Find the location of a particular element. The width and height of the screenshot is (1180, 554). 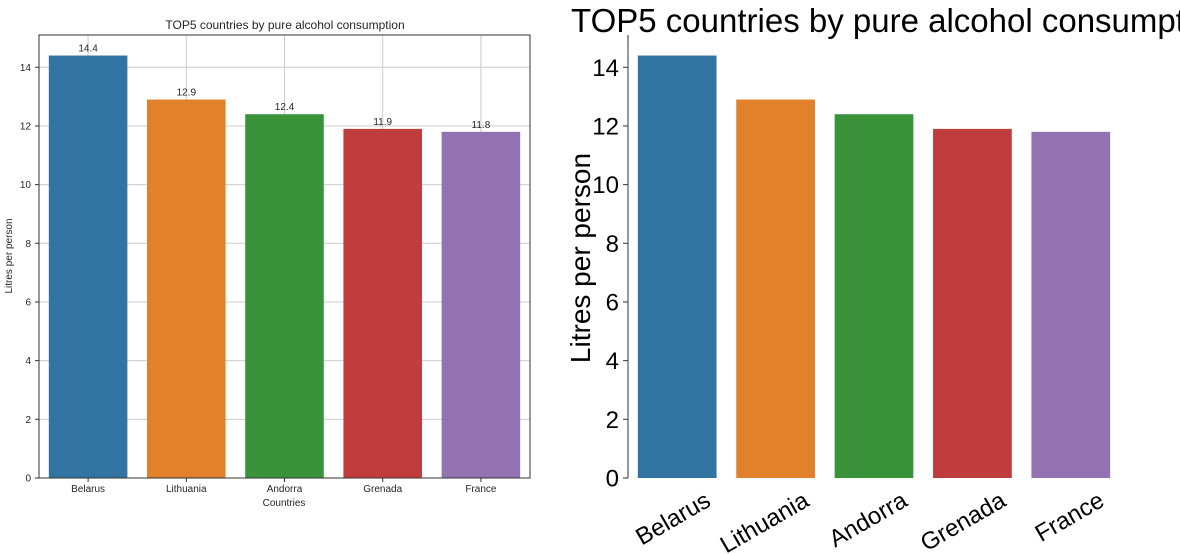

right-bar-france is located at coordinates (1071, 304).